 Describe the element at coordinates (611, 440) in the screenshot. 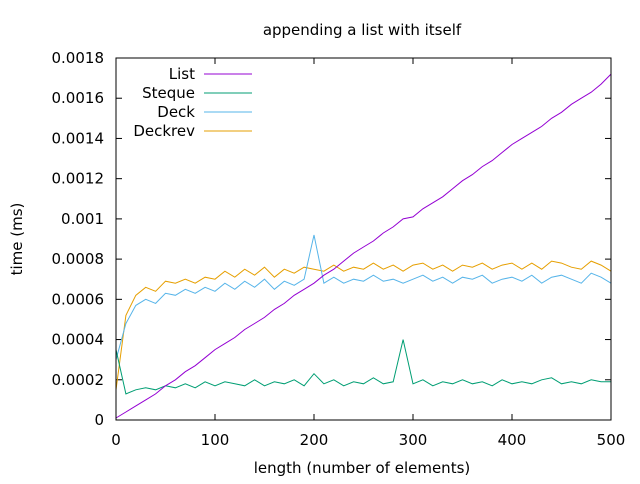

I see `x-tick-label: 500` at that location.